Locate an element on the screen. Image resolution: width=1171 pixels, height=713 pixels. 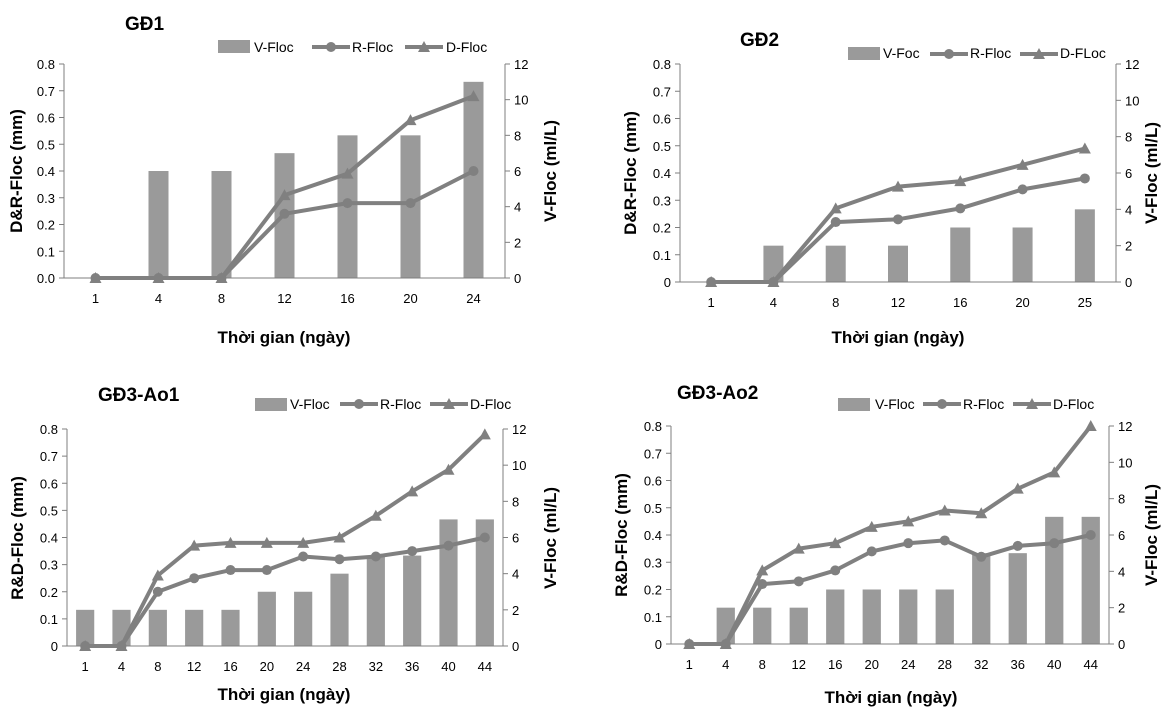
chart-title: GĐ2 is located at coordinates (759, 40).